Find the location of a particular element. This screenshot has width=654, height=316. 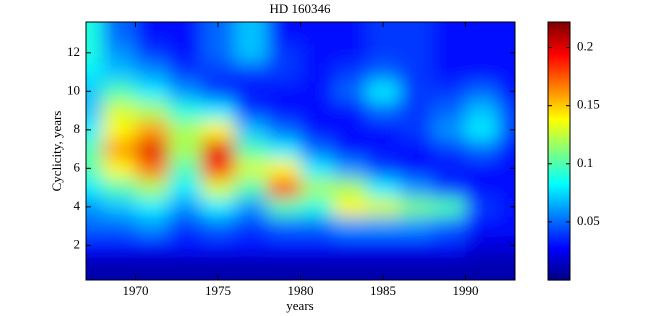

y-tick-label: 6 is located at coordinates (77, 166).